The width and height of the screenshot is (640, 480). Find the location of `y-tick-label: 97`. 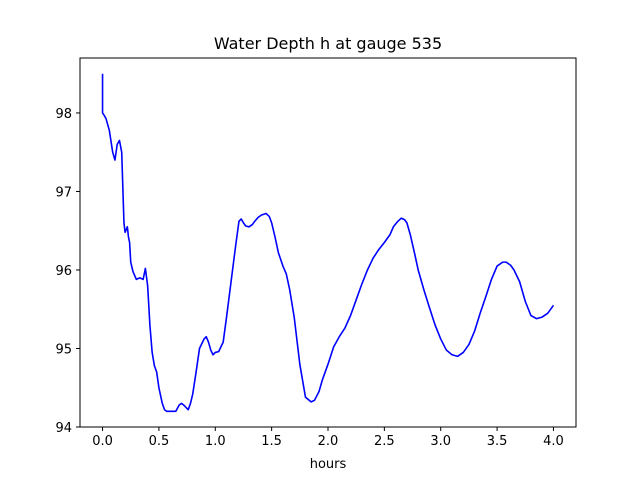

y-tick-label: 97 is located at coordinates (63, 192).